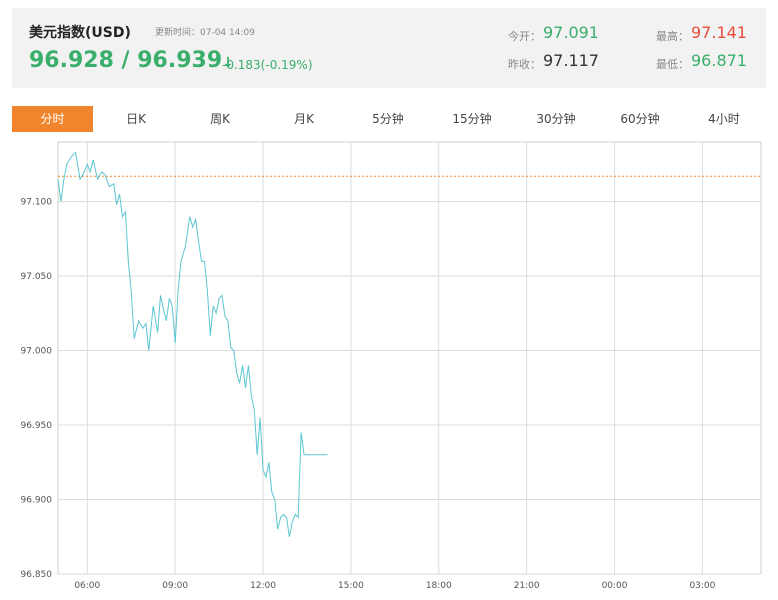  Describe the element at coordinates (640, 119) in the screenshot. I see `tab-60min: 60分钟` at that location.